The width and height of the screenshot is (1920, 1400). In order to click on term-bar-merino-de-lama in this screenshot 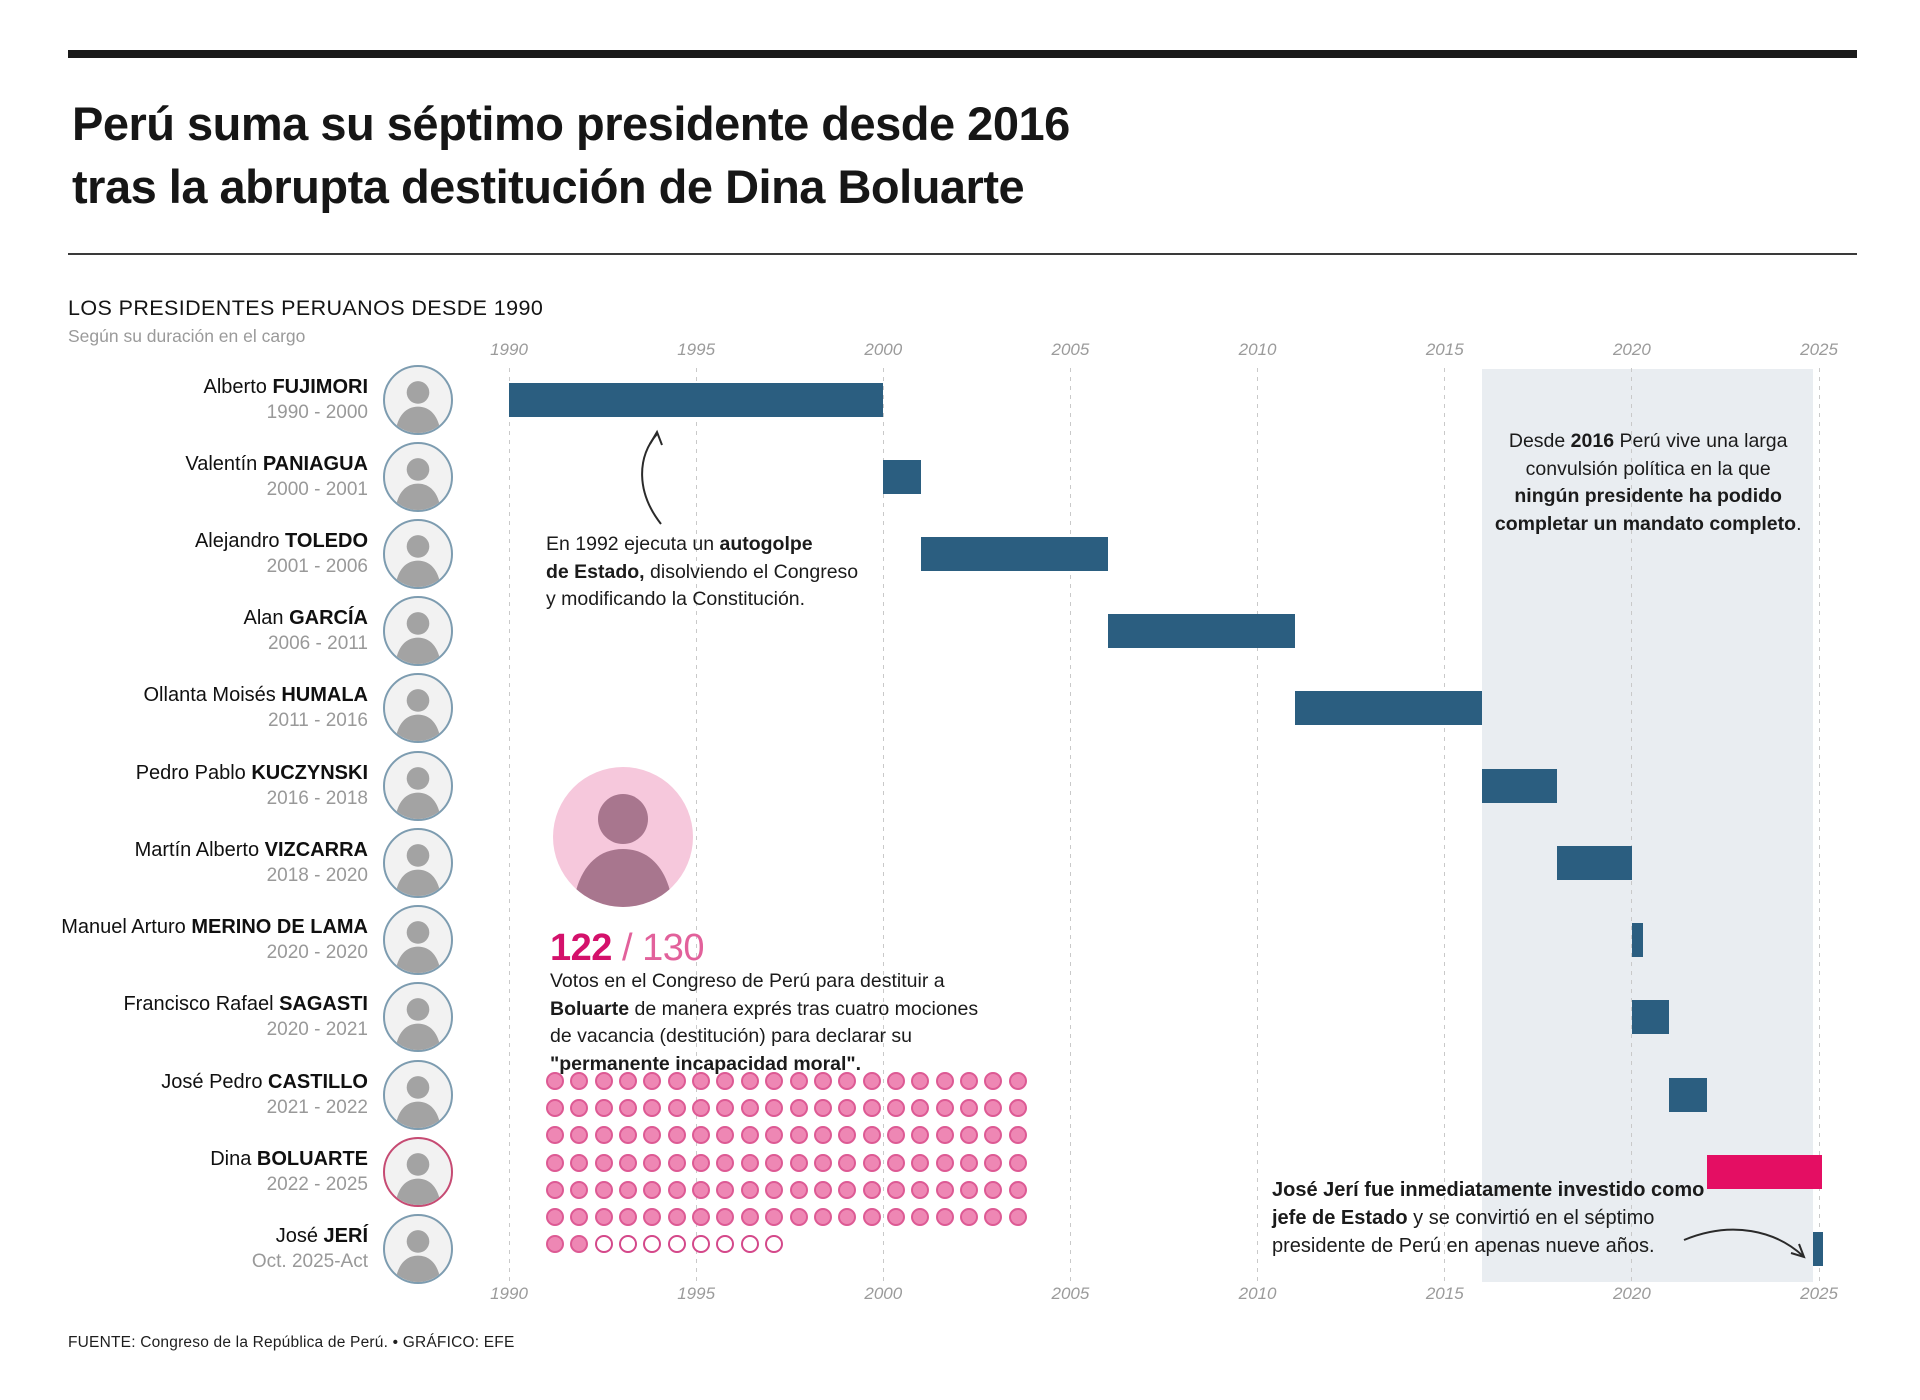, I will do `click(1637, 940)`.